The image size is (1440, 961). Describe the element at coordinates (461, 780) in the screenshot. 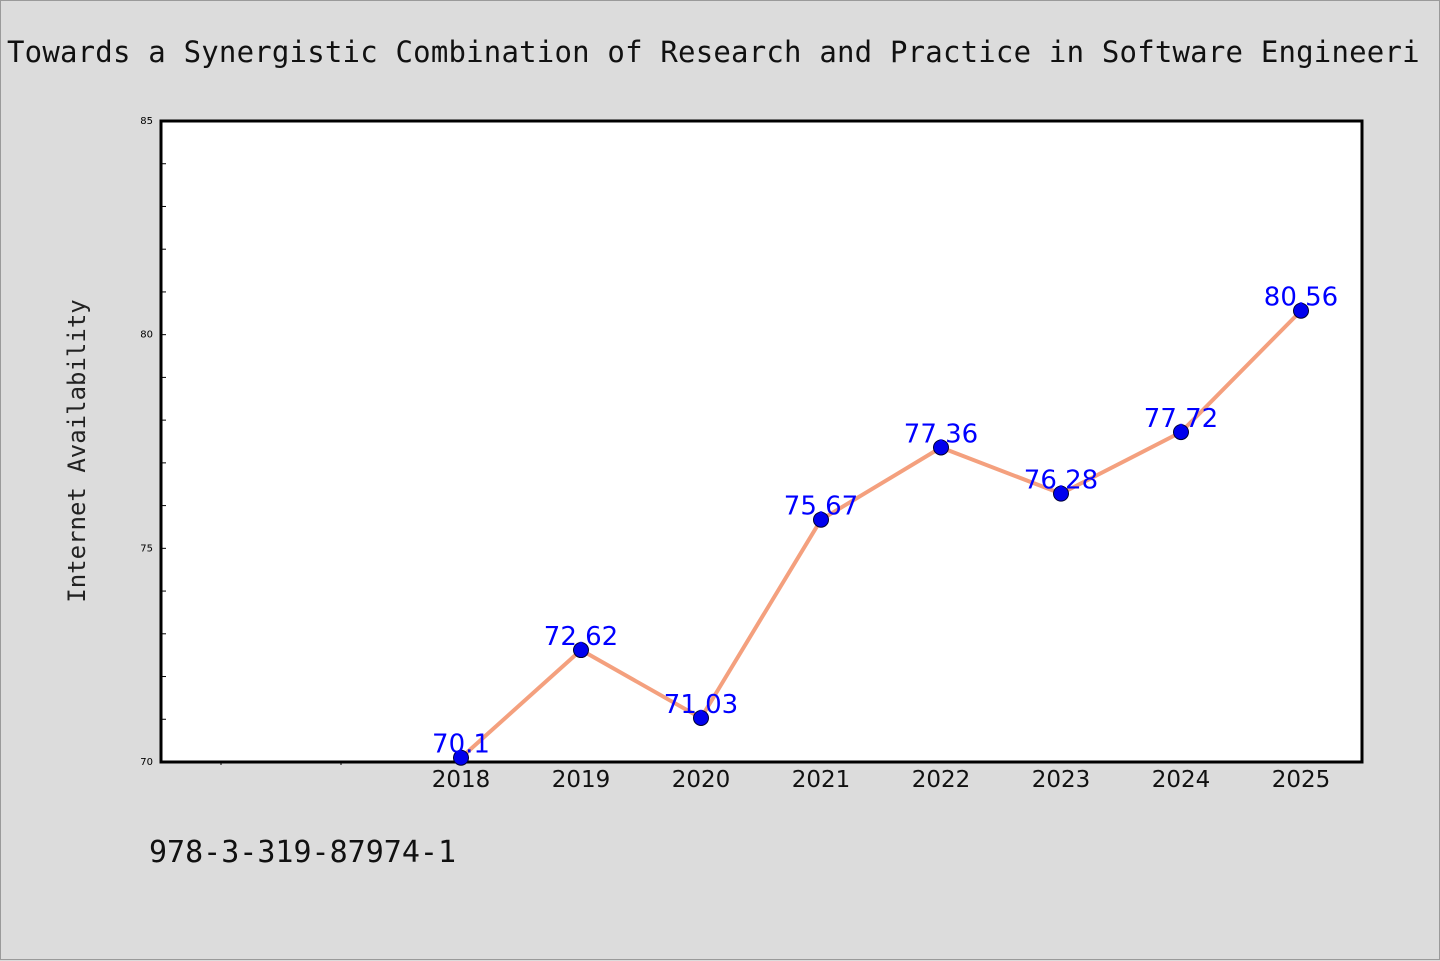

I see `x-tick-label: 2018` at that location.